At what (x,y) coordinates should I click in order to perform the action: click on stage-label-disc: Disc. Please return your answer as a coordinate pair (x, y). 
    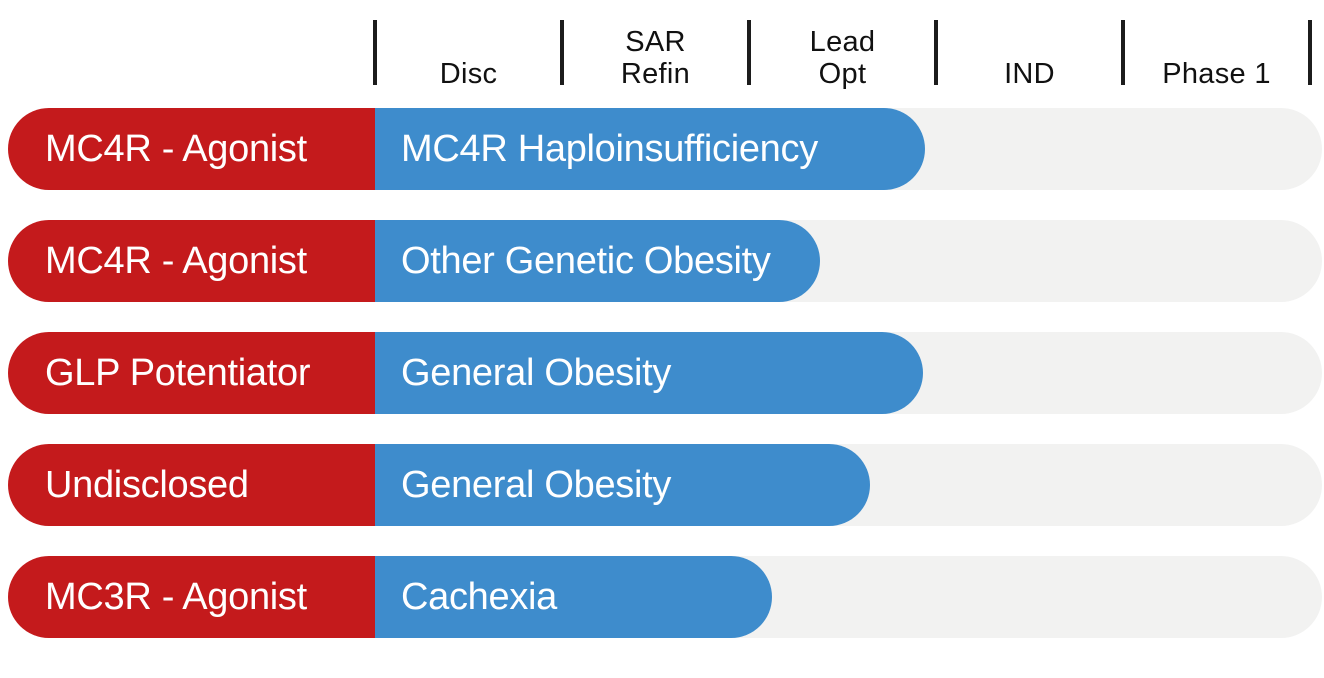
    Looking at the image, I should click on (468, 74).